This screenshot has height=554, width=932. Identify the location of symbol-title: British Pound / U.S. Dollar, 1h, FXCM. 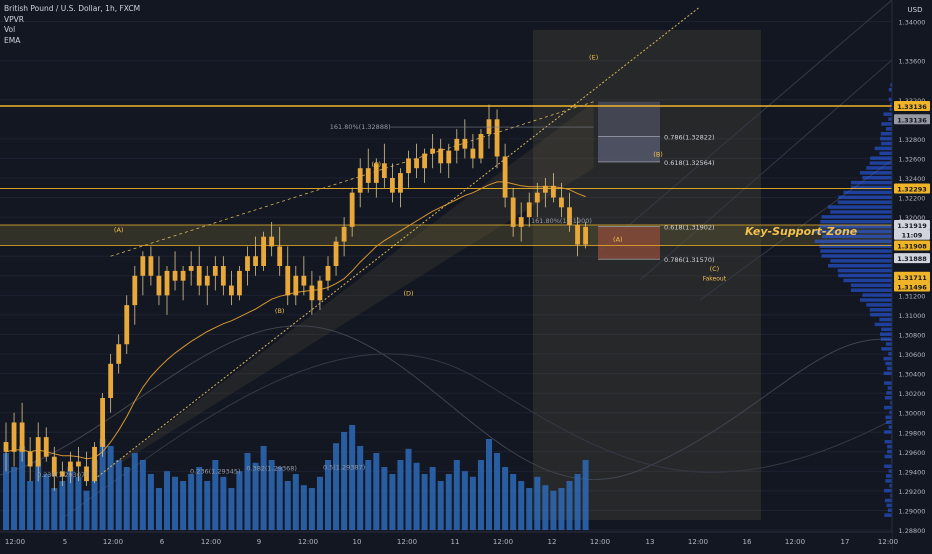
(72, 9).